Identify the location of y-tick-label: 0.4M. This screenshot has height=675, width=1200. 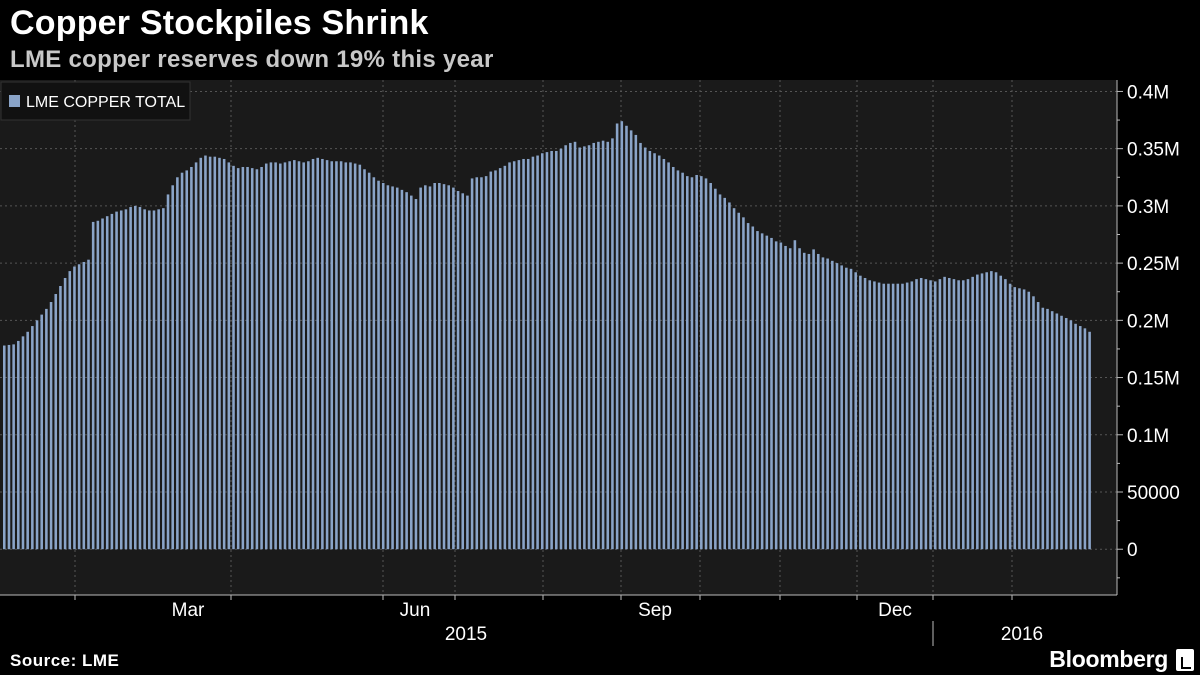
(1148, 92).